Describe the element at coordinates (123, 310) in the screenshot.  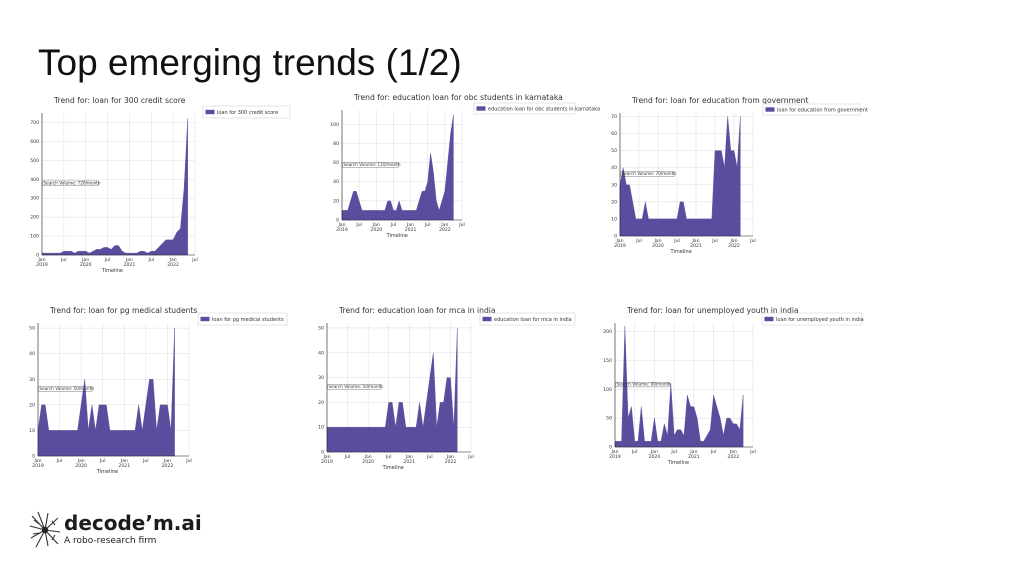
I see `chart-title: Trend for: loan for pg medical students` at that location.